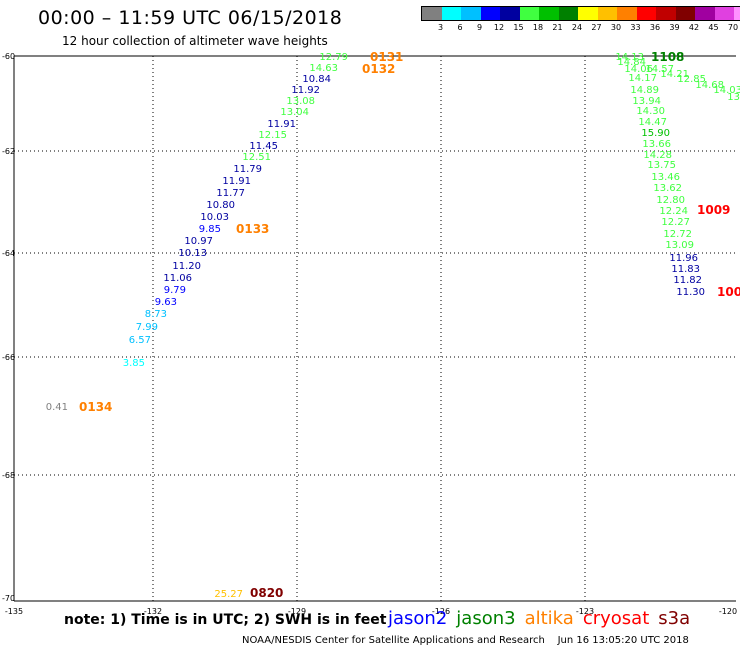 This screenshot has height=650, width=740. What do you see at coordinates (709, 85) in the screenshot?
I see `swh-value-label: 14.68` at bounding box center [709, 85].